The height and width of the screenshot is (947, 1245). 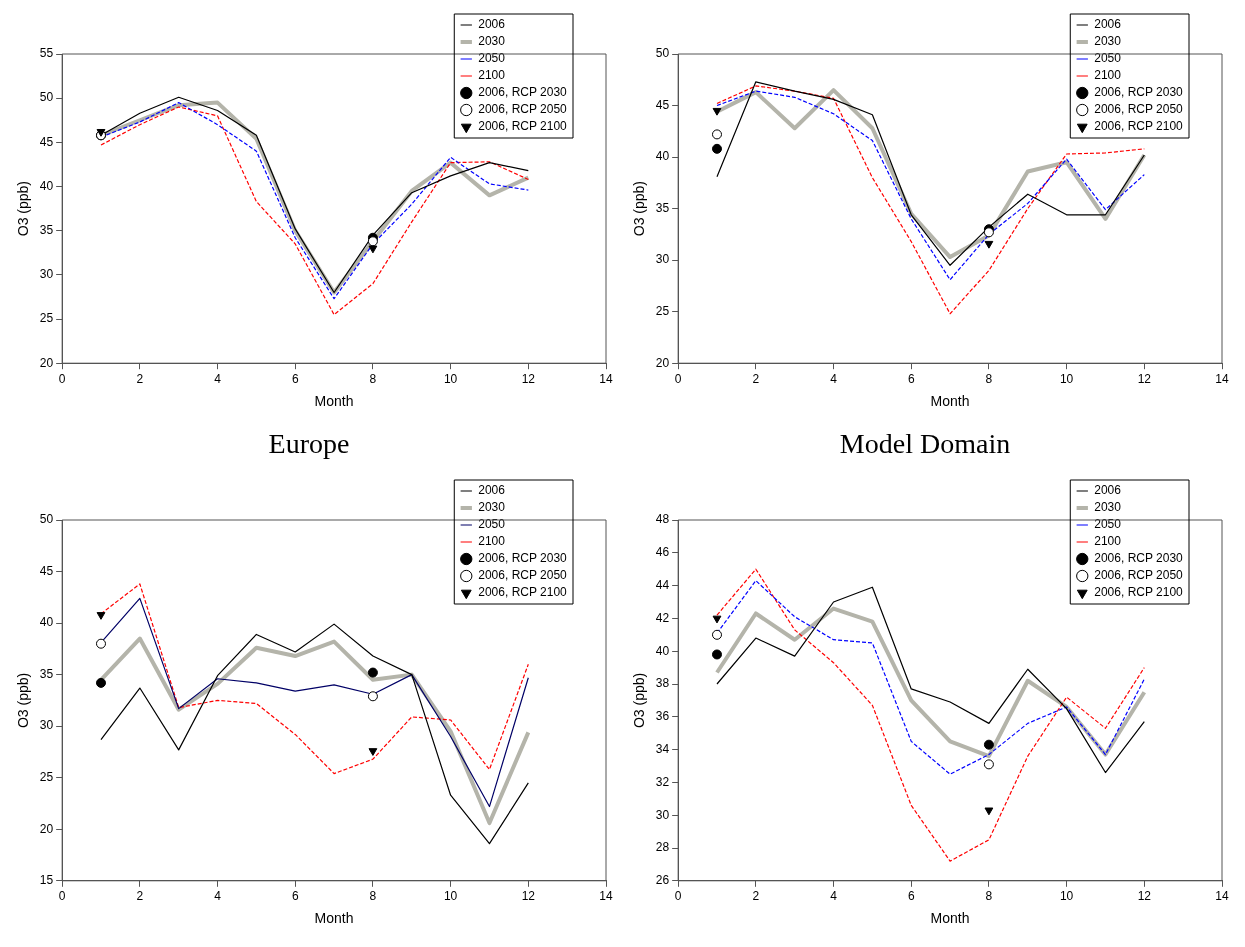 What do you see at coordinates (662, 683) in the screenshot?
I see `y-tick-label: 38` at bounding box center [662, 683].